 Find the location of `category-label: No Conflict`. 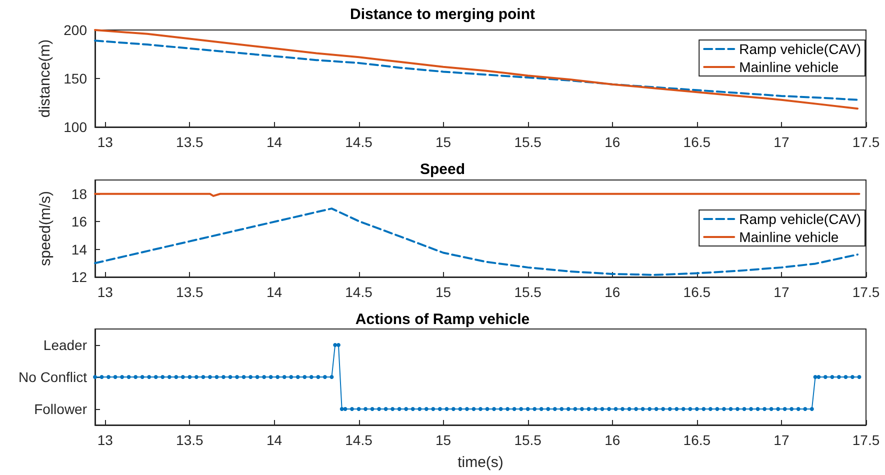

category-label: No Conflict is located at coordinates (52, 377).